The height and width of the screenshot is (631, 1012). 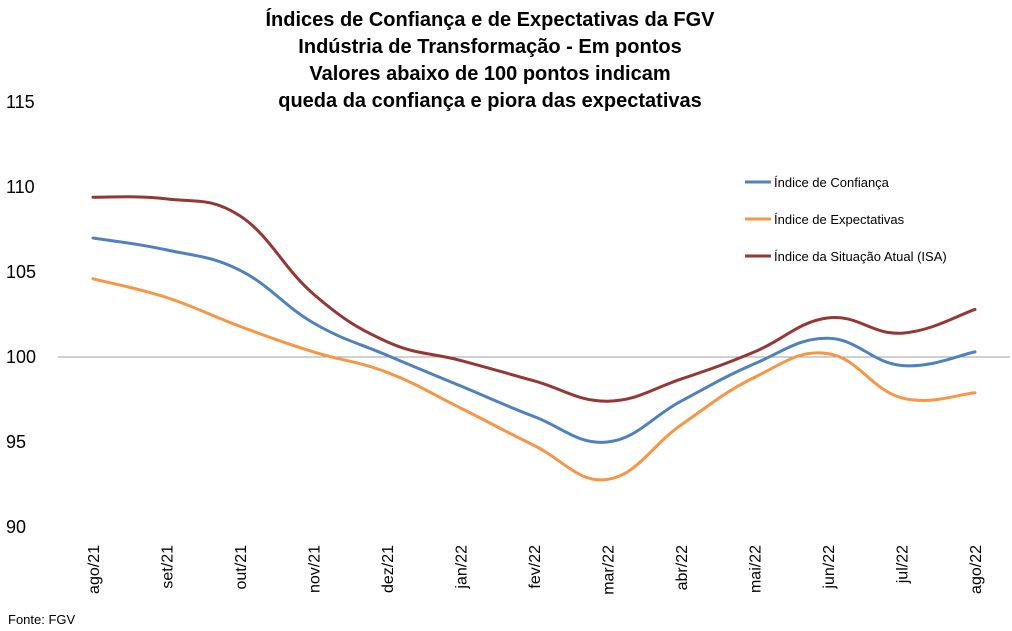 I want to click on x-tick-label: mar/22, so click(x=609, y=570).